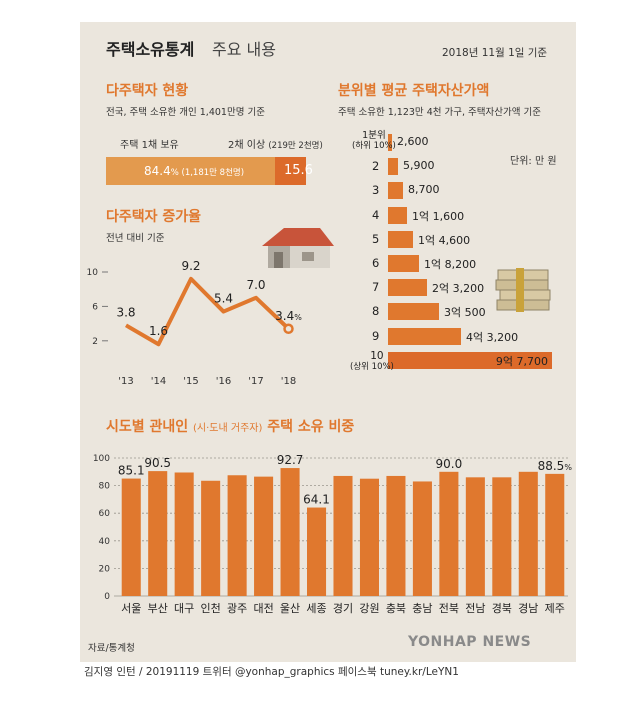  I want to click on decile-category-label: 10 (상위 10%), so click(372, 361).